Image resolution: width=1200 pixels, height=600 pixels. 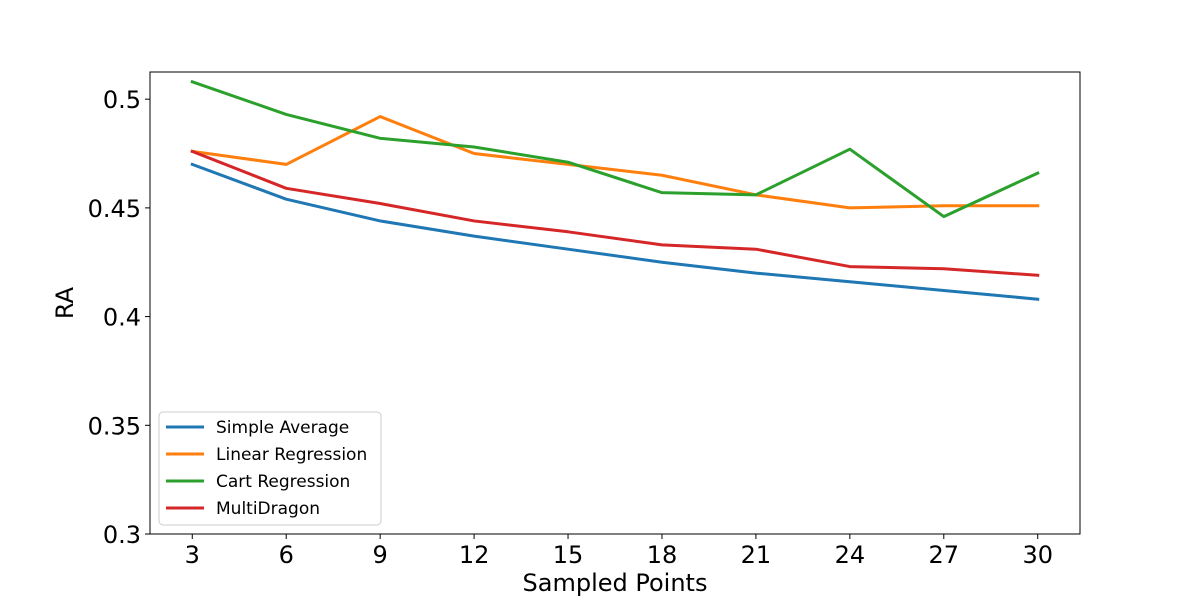 I want to click on x-tick-label: 12, so click(x=474, y=555).